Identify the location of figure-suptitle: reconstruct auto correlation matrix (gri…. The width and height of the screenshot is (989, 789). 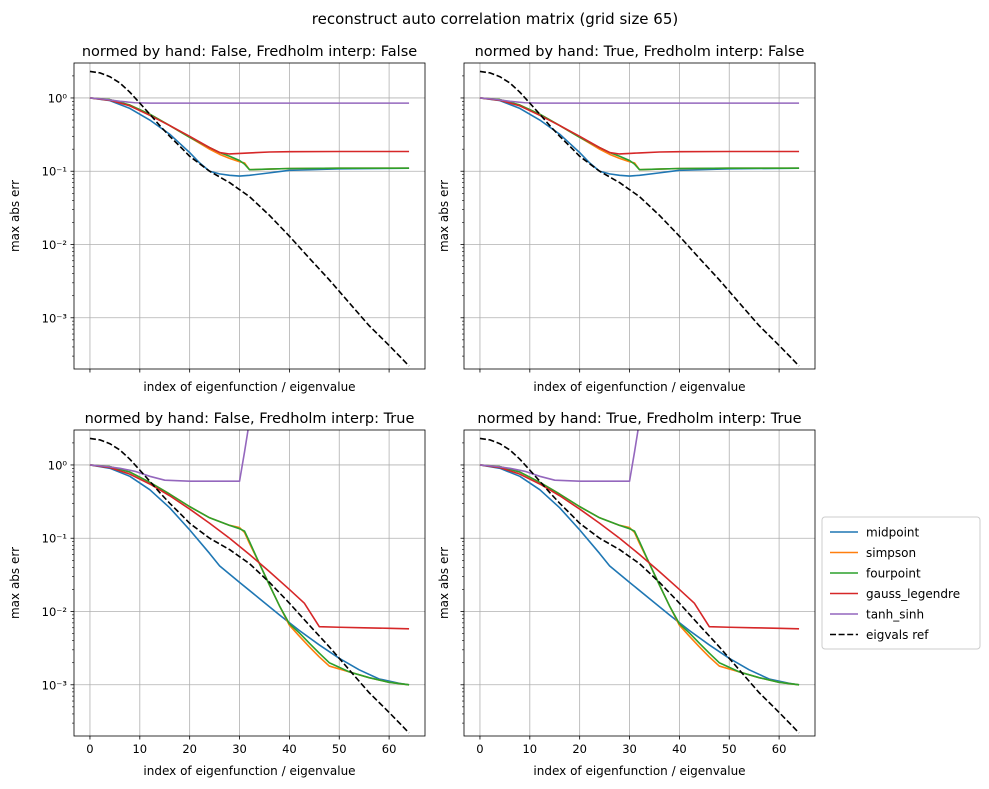
(495, 19).